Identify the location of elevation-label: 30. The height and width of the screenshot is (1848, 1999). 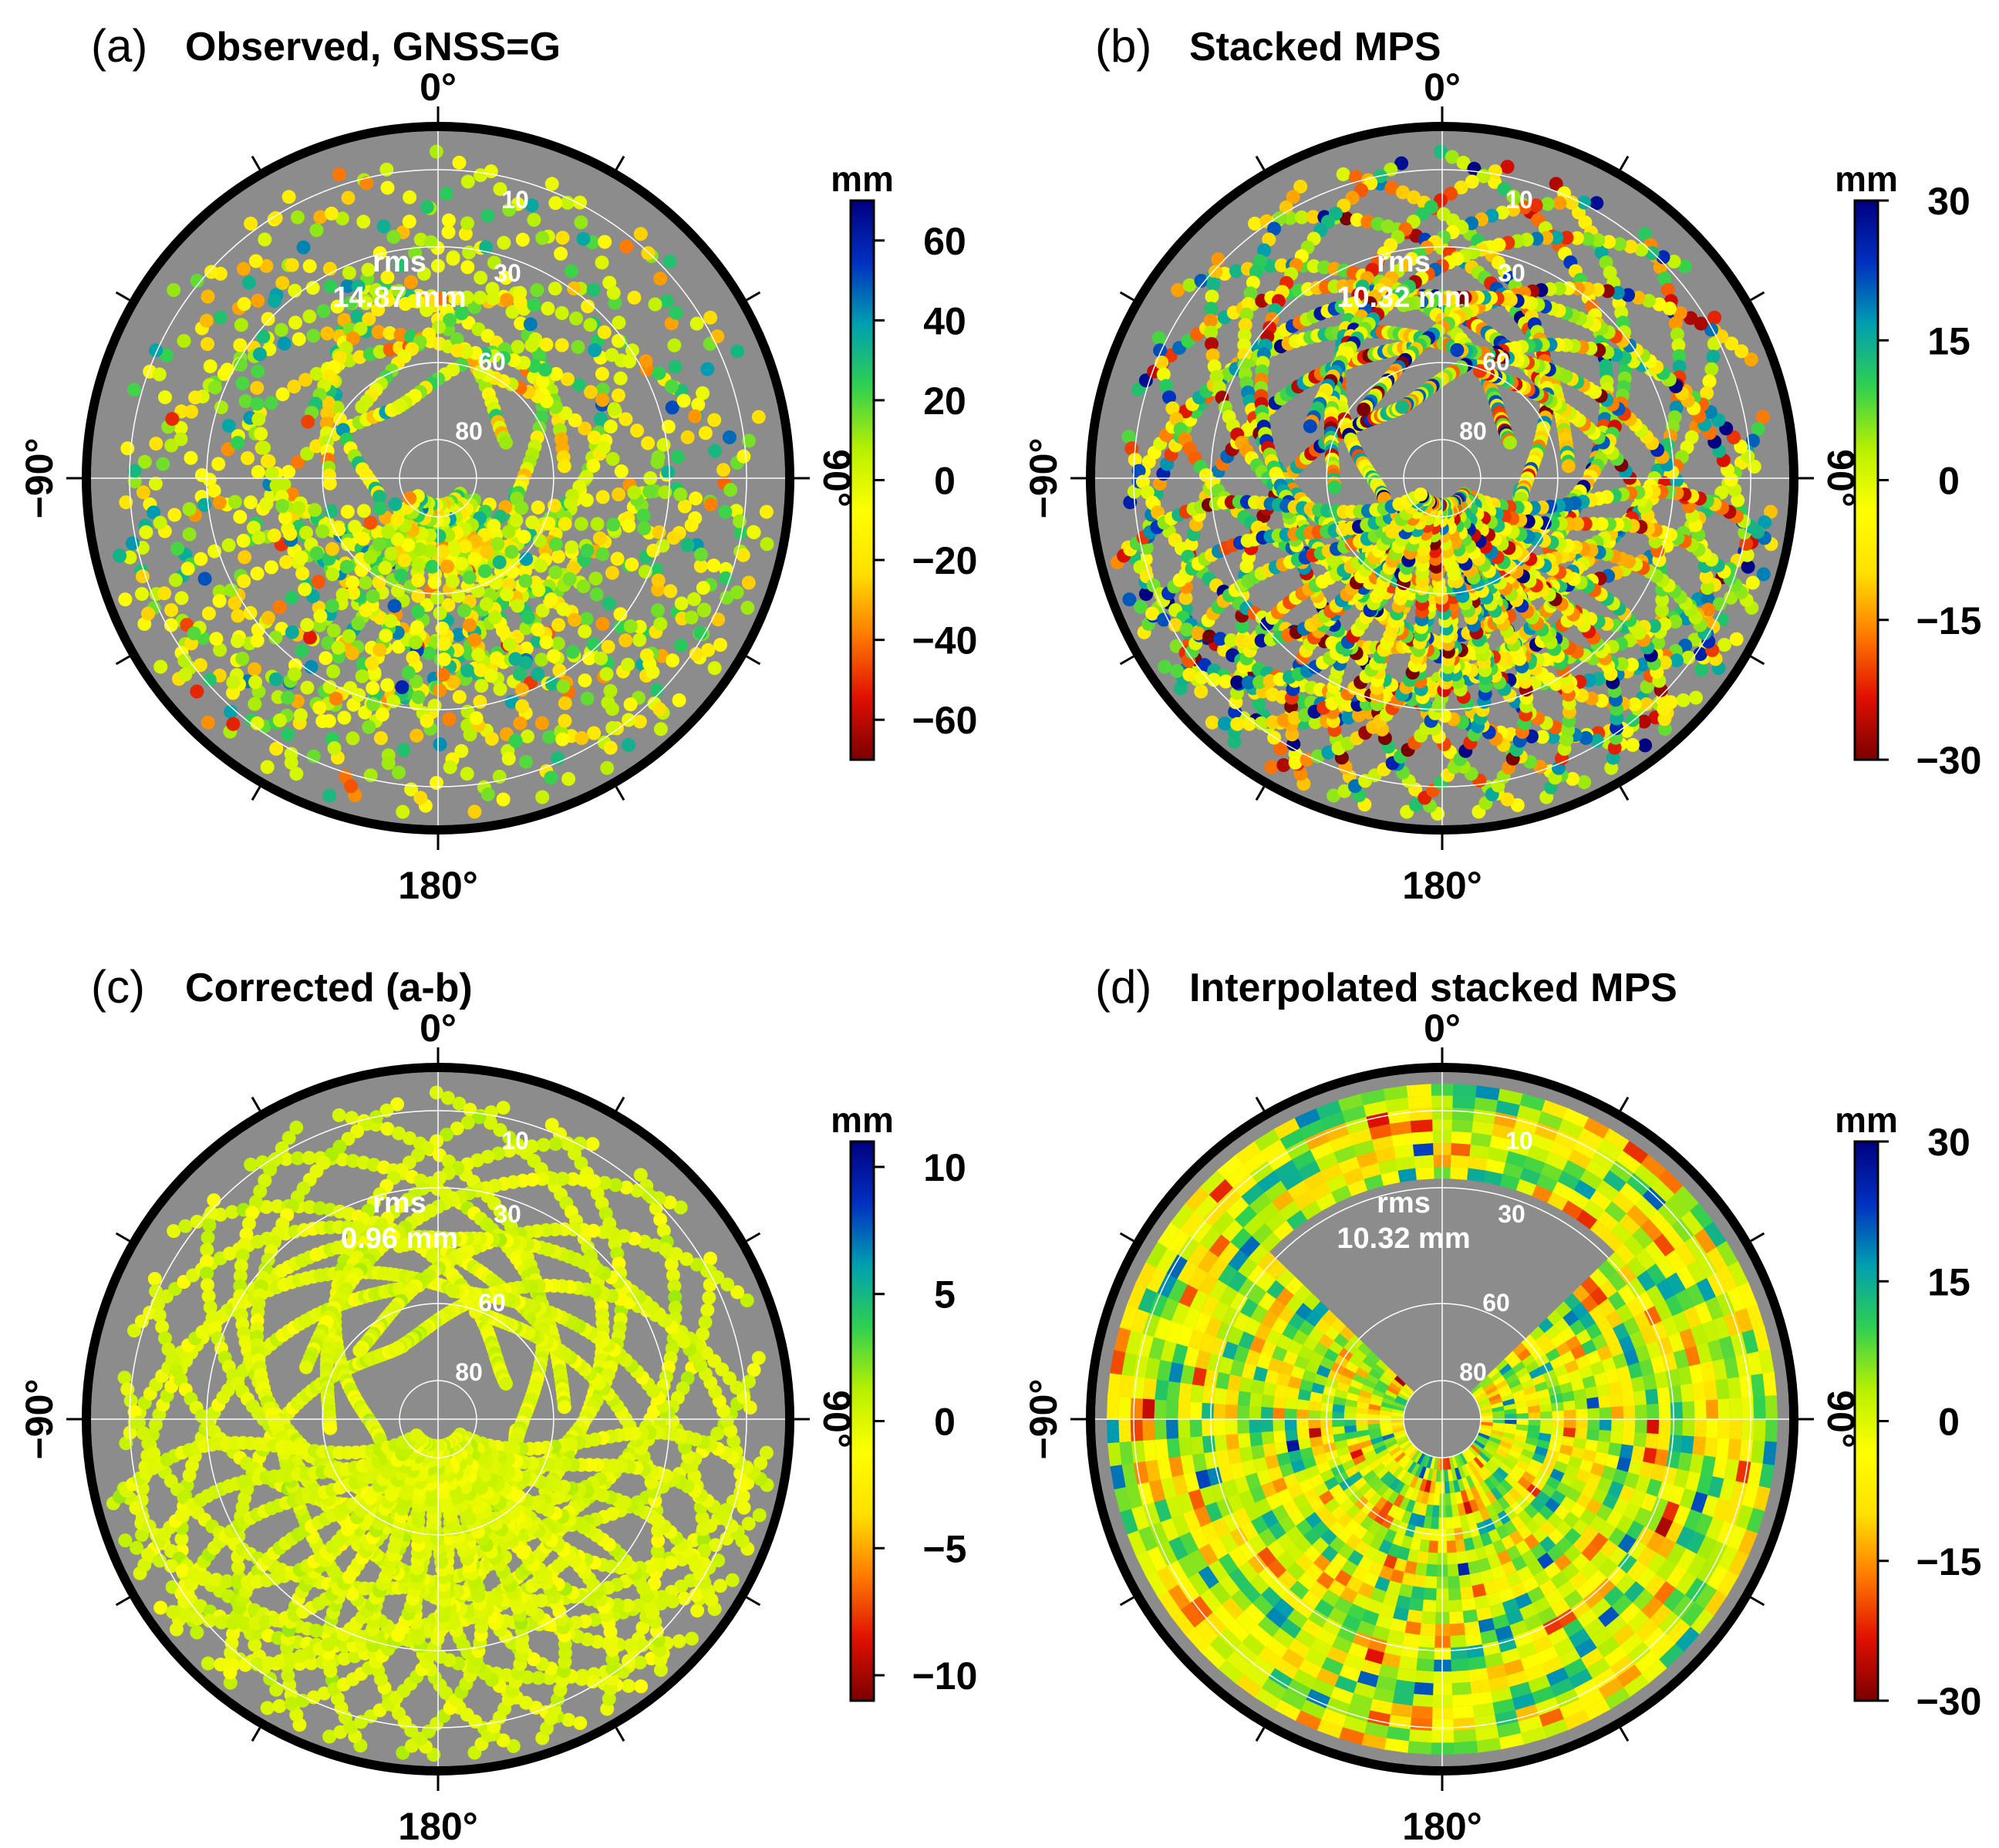
(507, 273).